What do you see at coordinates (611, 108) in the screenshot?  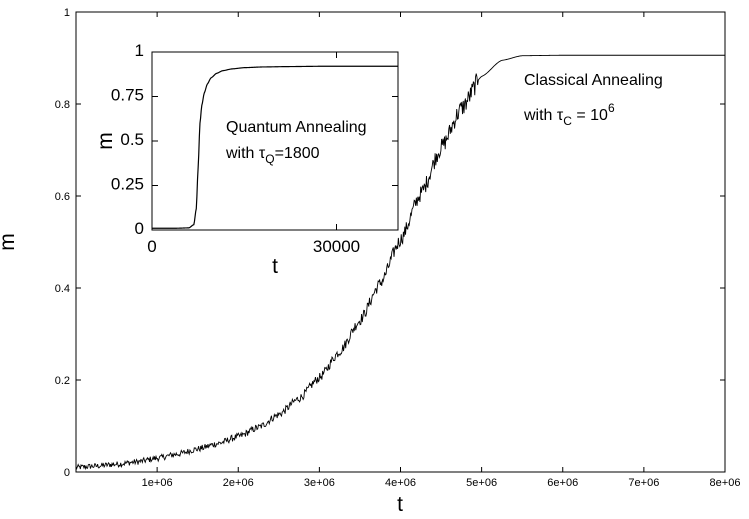 I see `main-annotation-superscript: 6` at bounding box center [611, 108].